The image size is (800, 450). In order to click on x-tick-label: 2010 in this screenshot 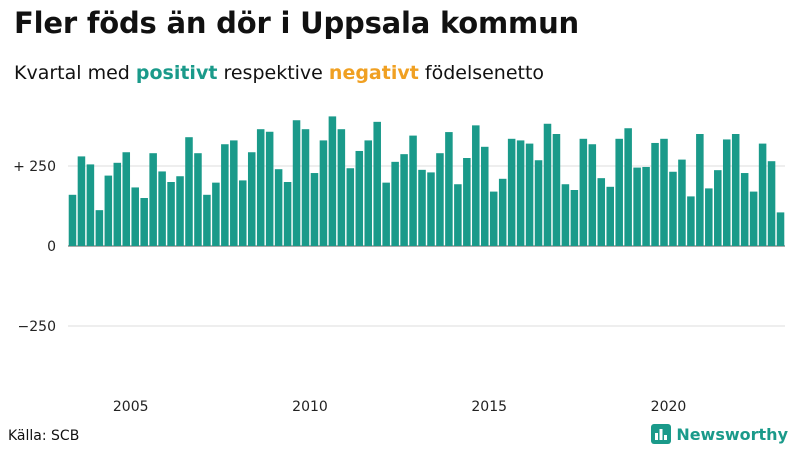, I will do `click(310, 407)`.